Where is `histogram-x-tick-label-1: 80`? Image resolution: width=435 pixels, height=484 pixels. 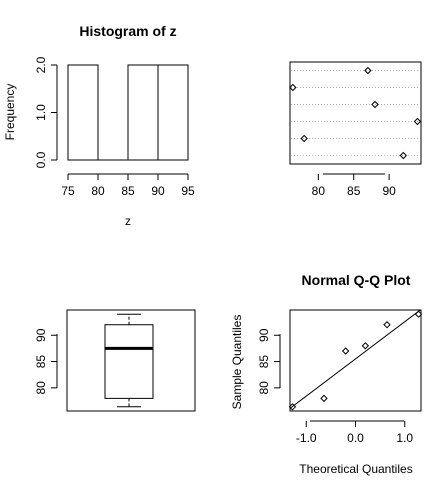 histogram-x-tick-label-1: 80 is located at coordinates (98, 191).